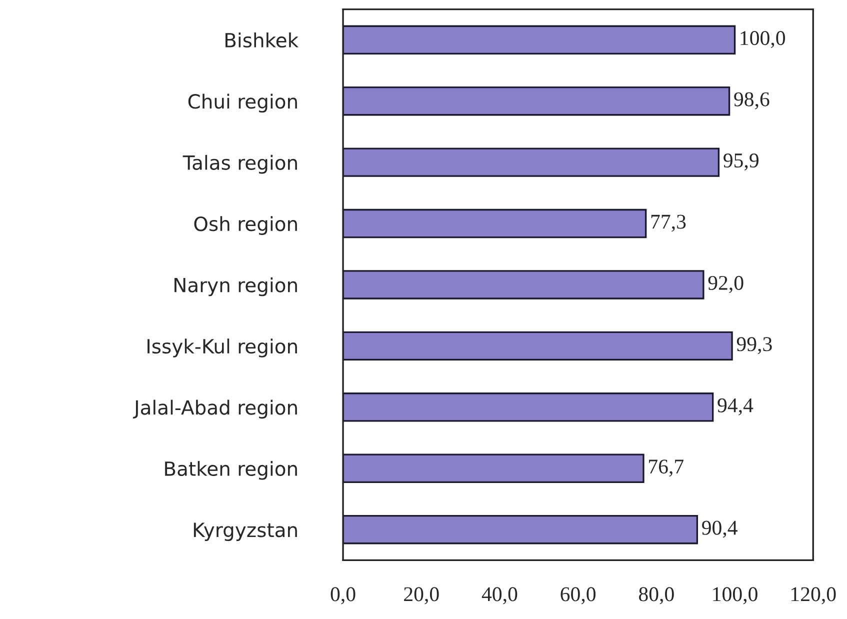 The image size is (847, 619). What do you see at coordinates (242, 103) in the screenshot?
I see `y-tick-label: Chui region` at bounding box center [242, 103].